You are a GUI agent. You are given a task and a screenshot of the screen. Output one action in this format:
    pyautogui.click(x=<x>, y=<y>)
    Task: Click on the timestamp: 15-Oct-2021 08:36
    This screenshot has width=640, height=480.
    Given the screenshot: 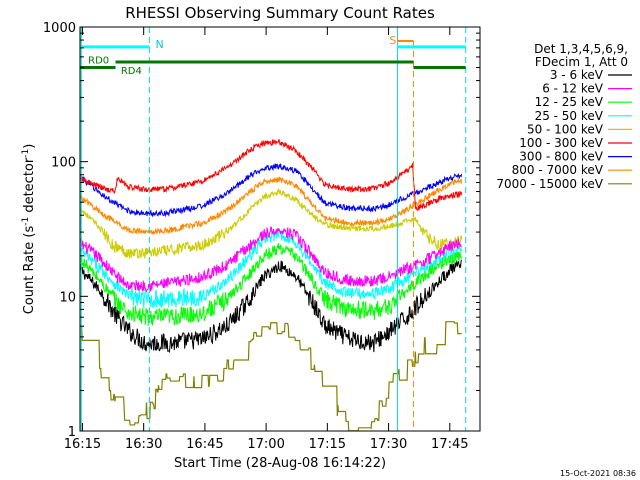 What is the action you would take?
    pyautogui.click(x=598, y=473)
    